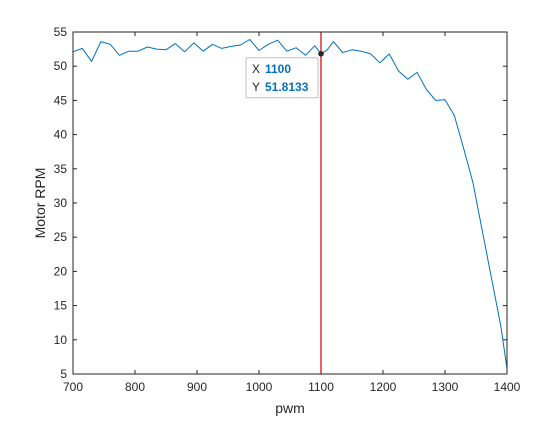  I want to click on y-tick-label: 35, so click(61, 169).